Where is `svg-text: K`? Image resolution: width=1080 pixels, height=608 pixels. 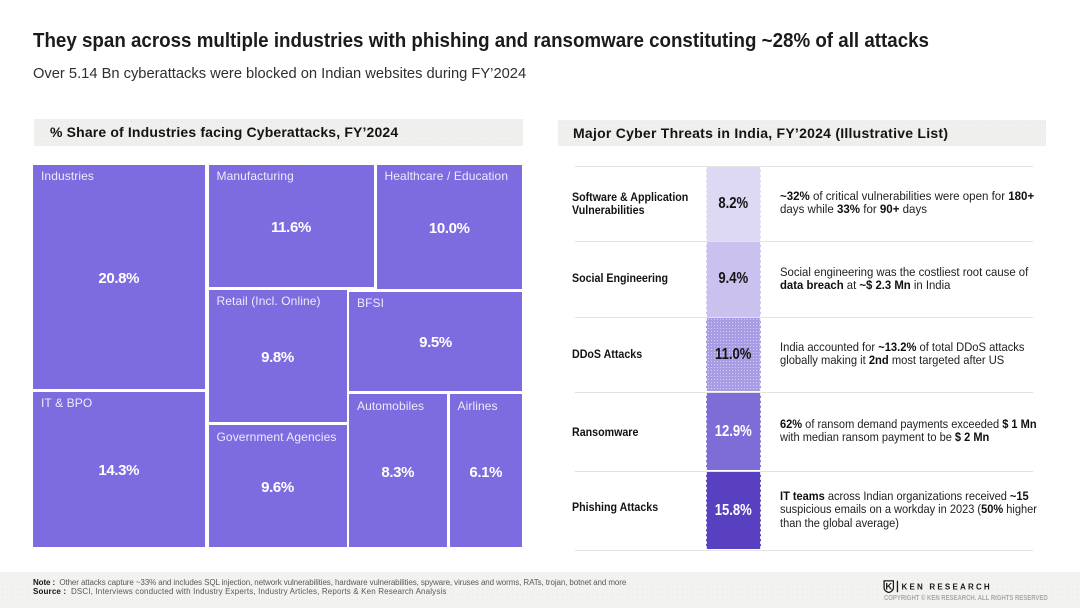
svg-text: K is located at coordinates (888, 586).